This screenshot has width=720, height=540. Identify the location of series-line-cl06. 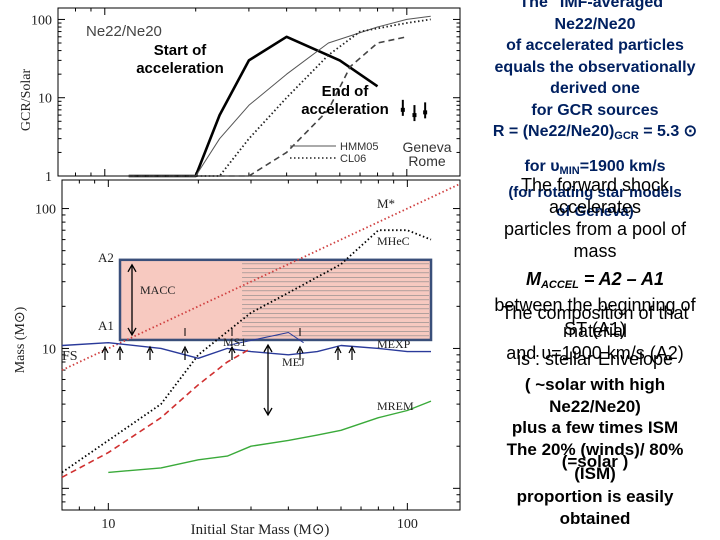
(279, 97).